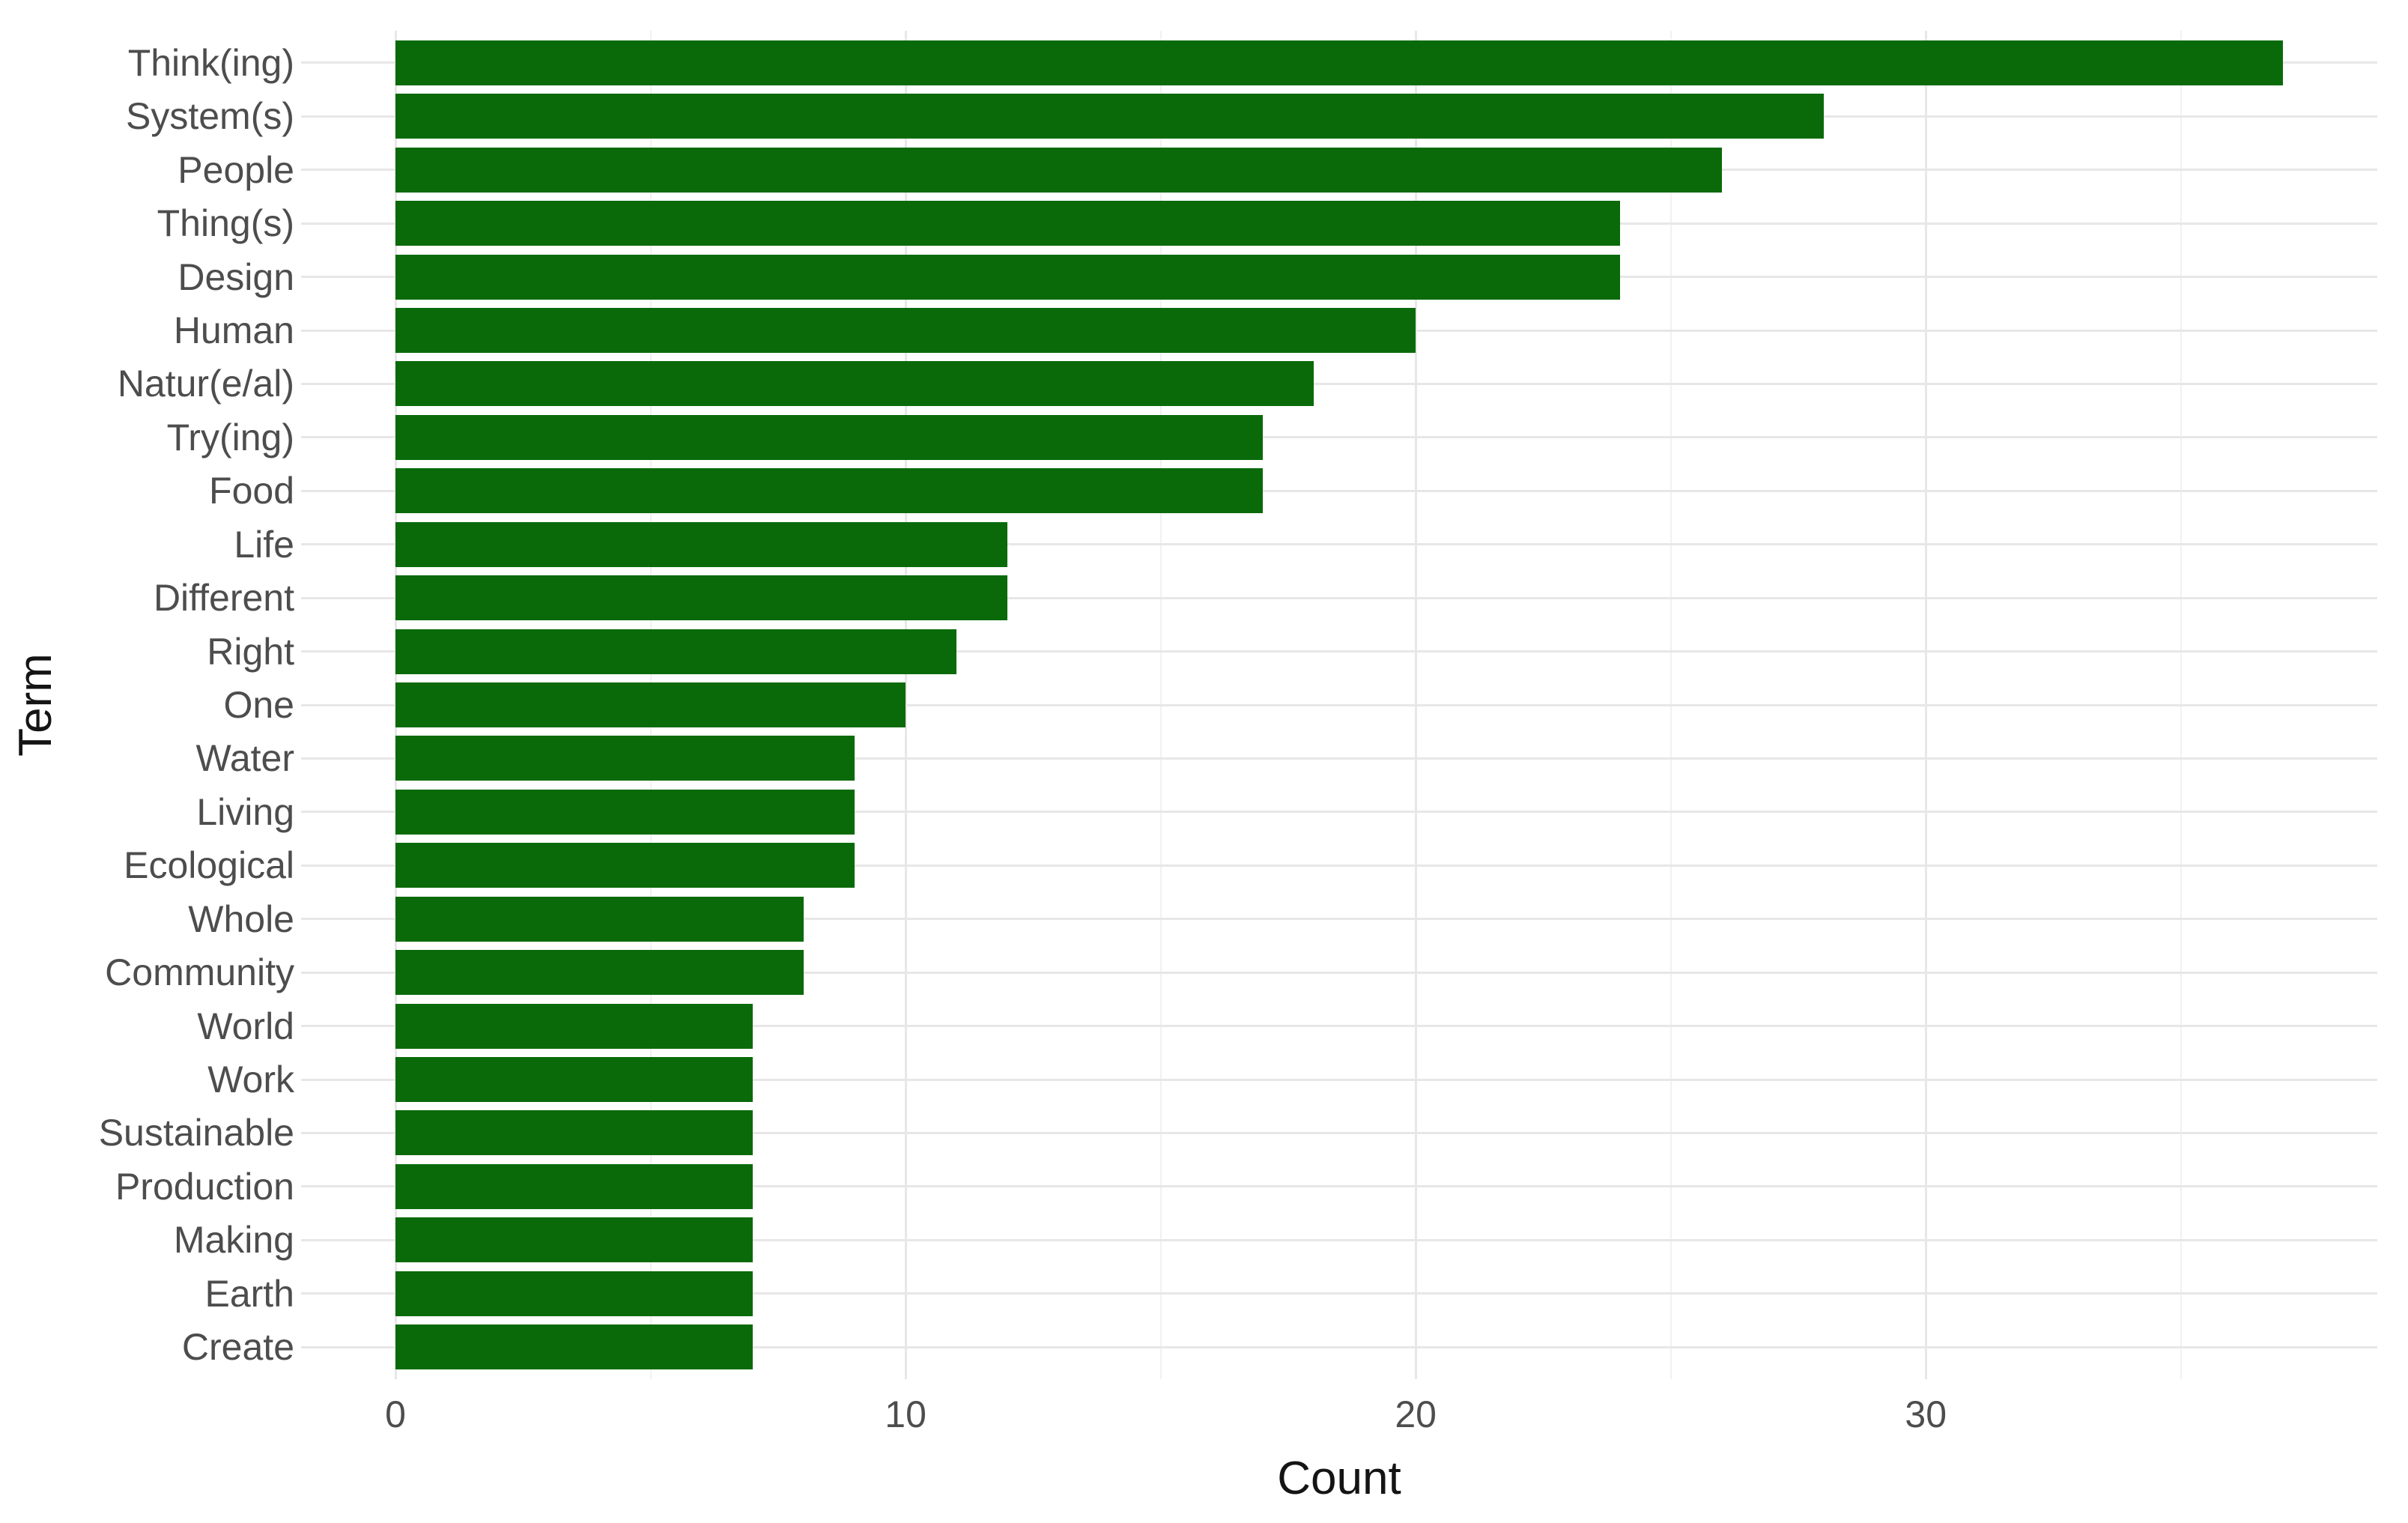 Image resolution: width=2408 pixels, height=1523 pixels. I want to click on y-axis-label: Food, so click(251, 491).